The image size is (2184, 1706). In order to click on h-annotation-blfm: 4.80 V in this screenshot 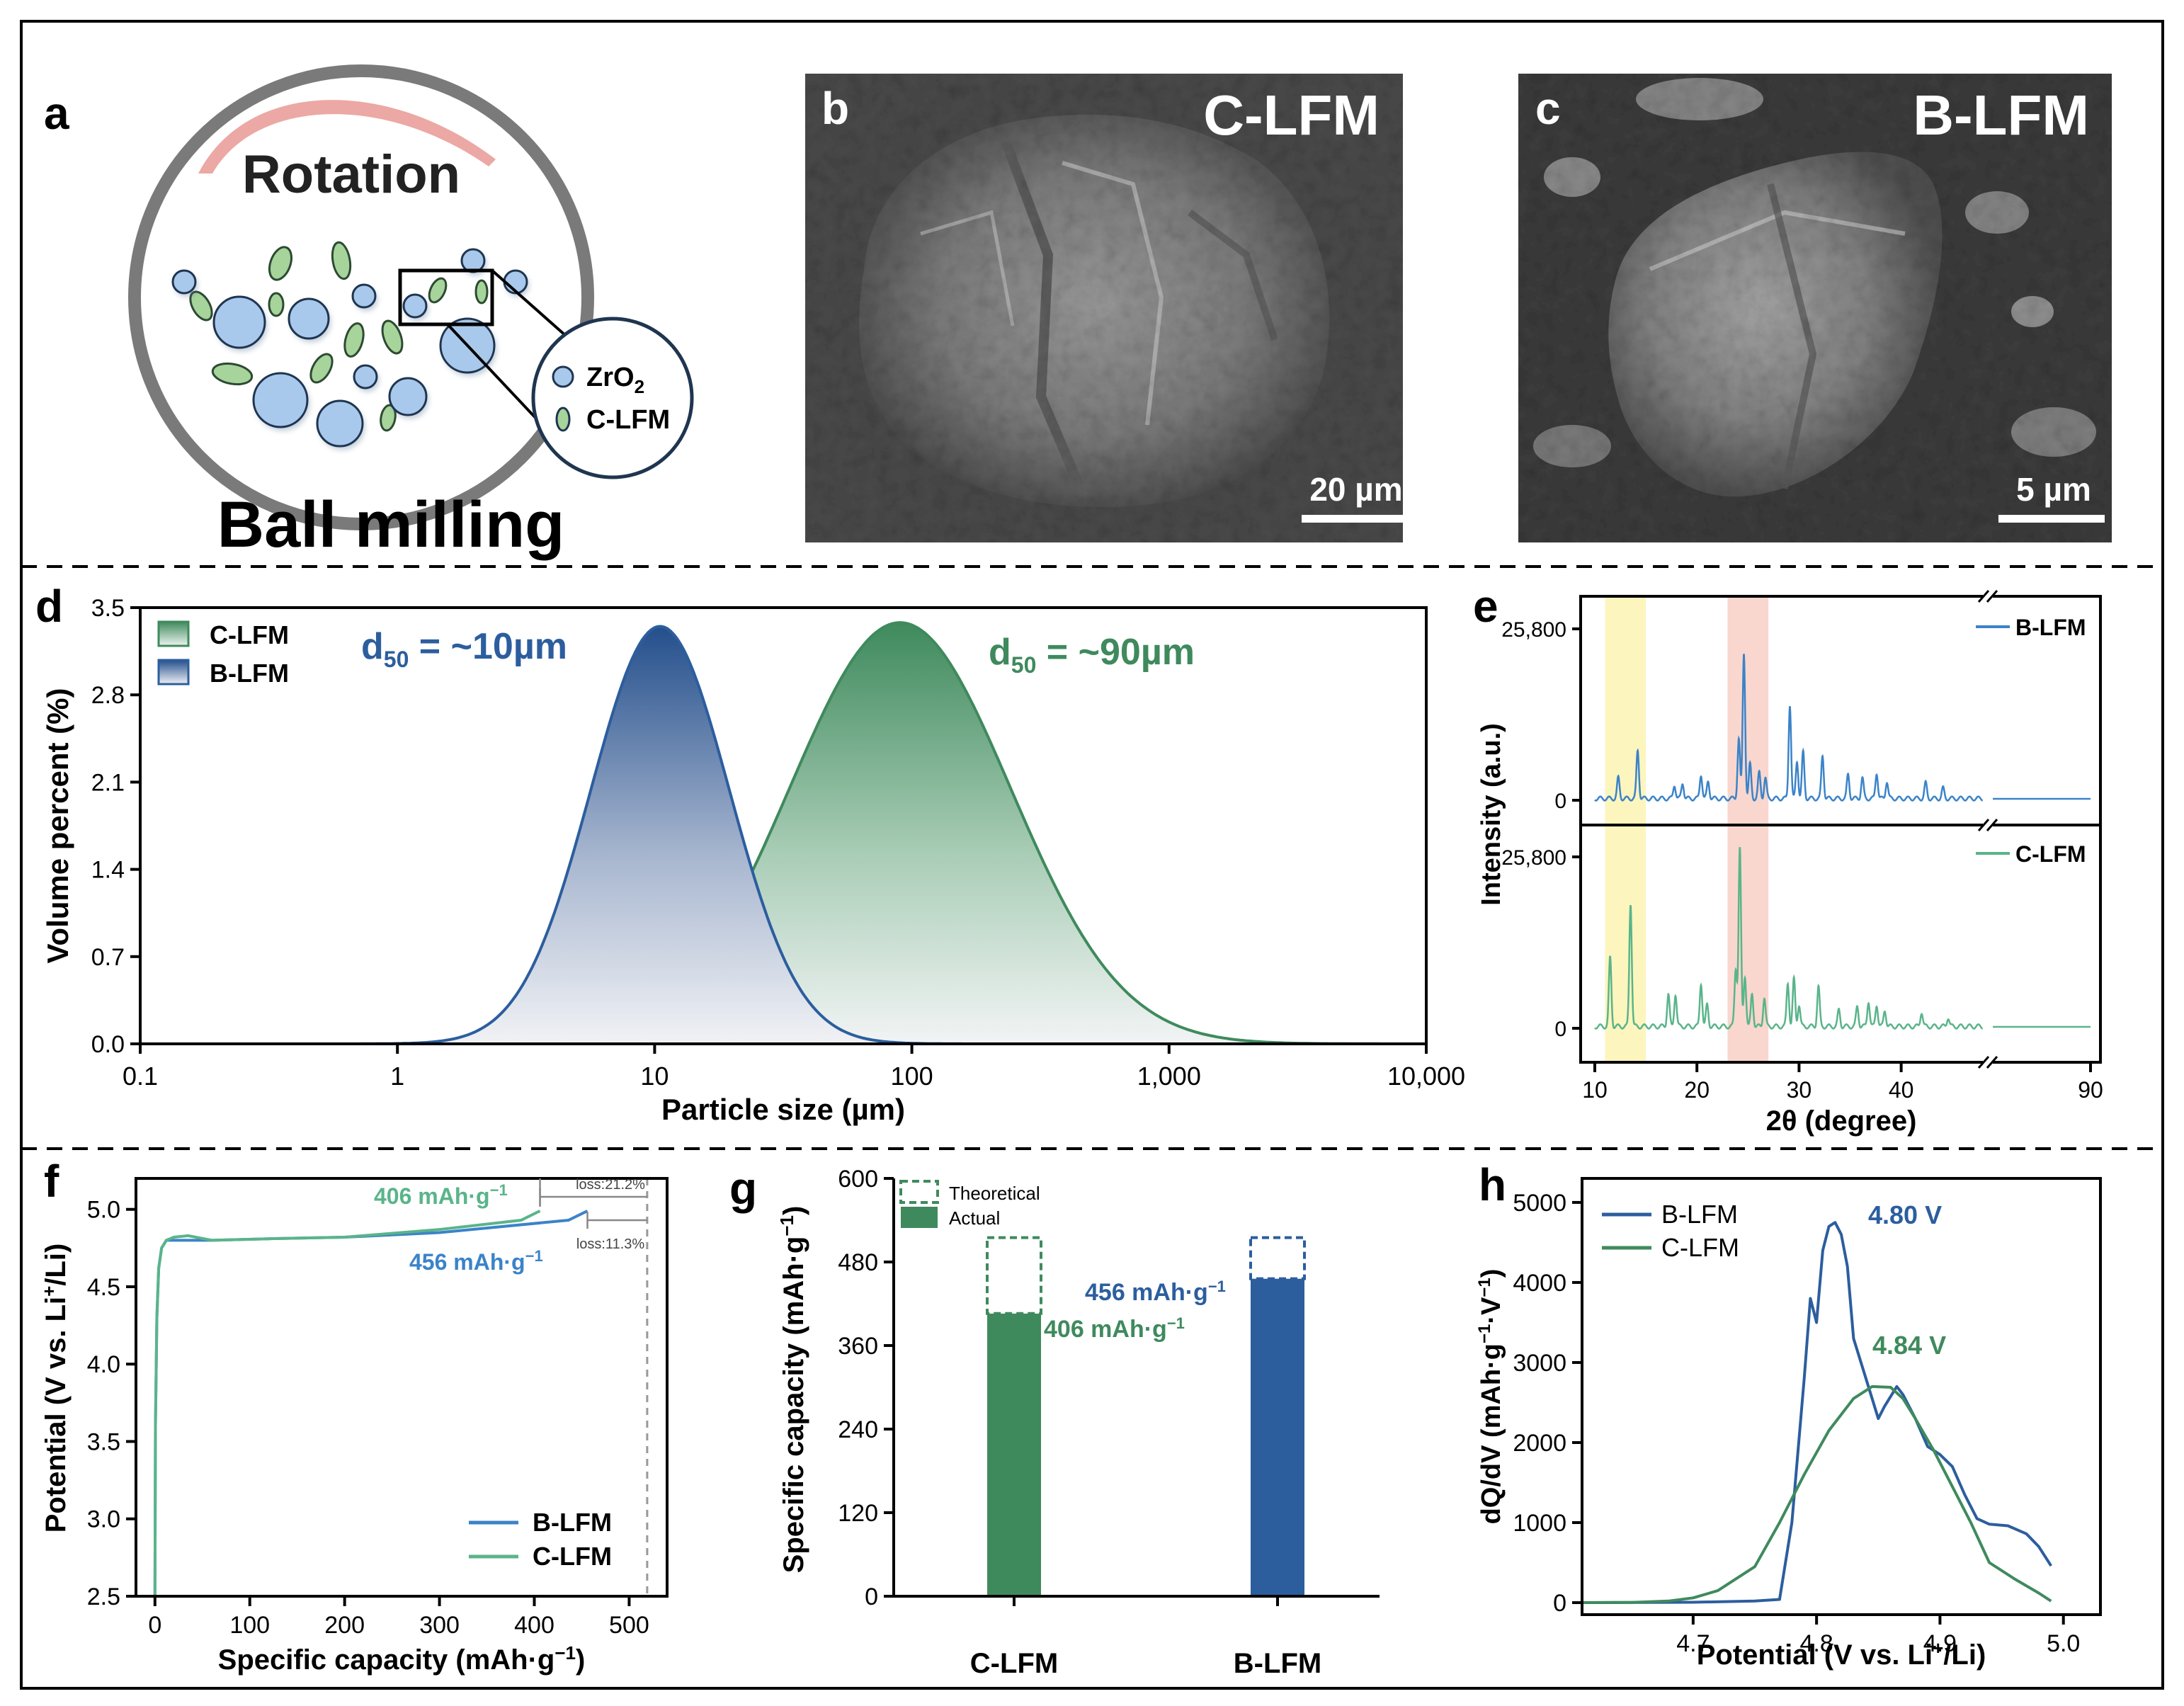, I will do `click(1905, 1214)`.